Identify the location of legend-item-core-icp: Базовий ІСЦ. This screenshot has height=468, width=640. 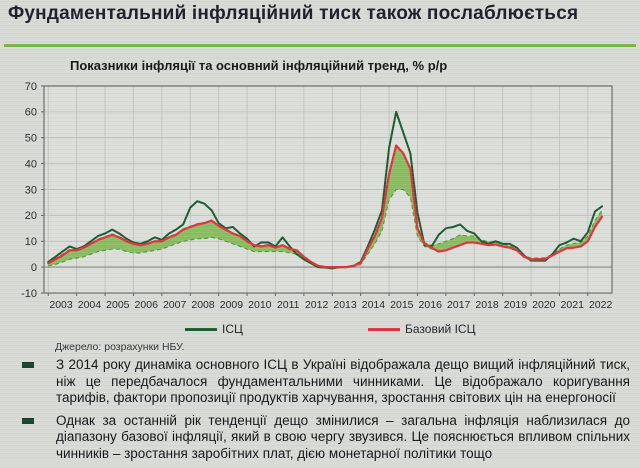
(421, 329).